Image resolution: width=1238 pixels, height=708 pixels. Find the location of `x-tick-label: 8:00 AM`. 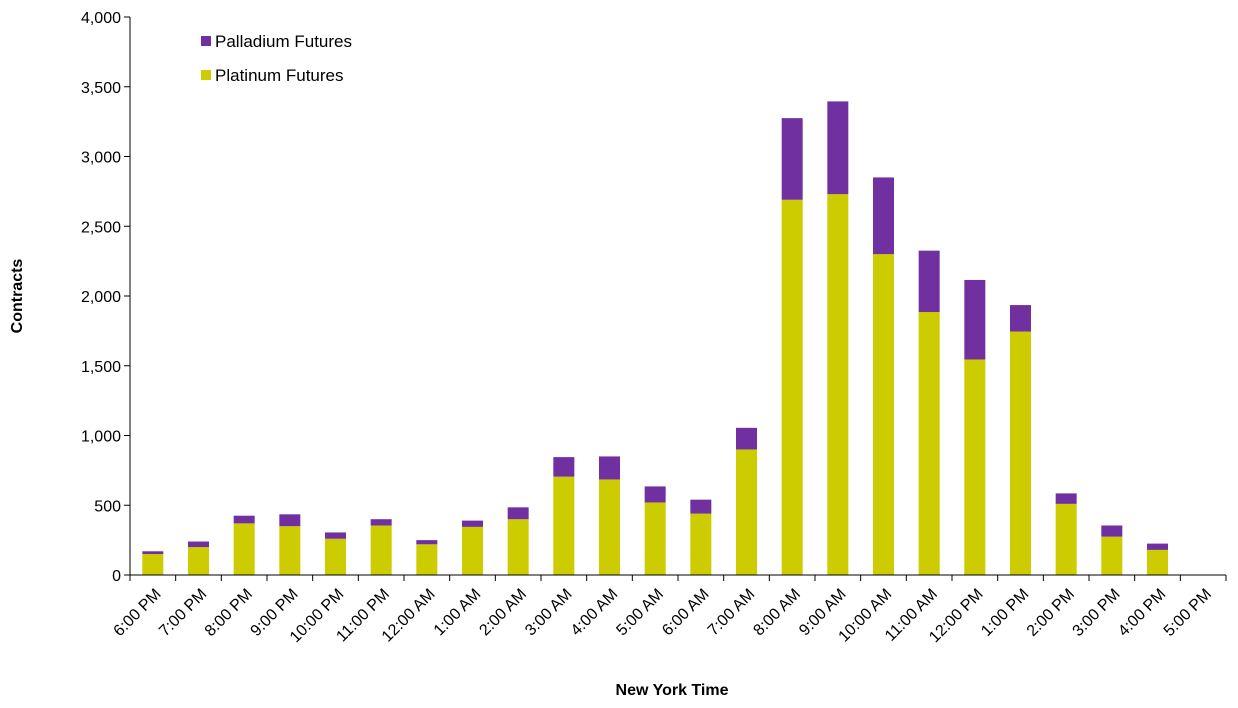

x-tick-label: 8:00 AM is located at coordinates (777, 613).